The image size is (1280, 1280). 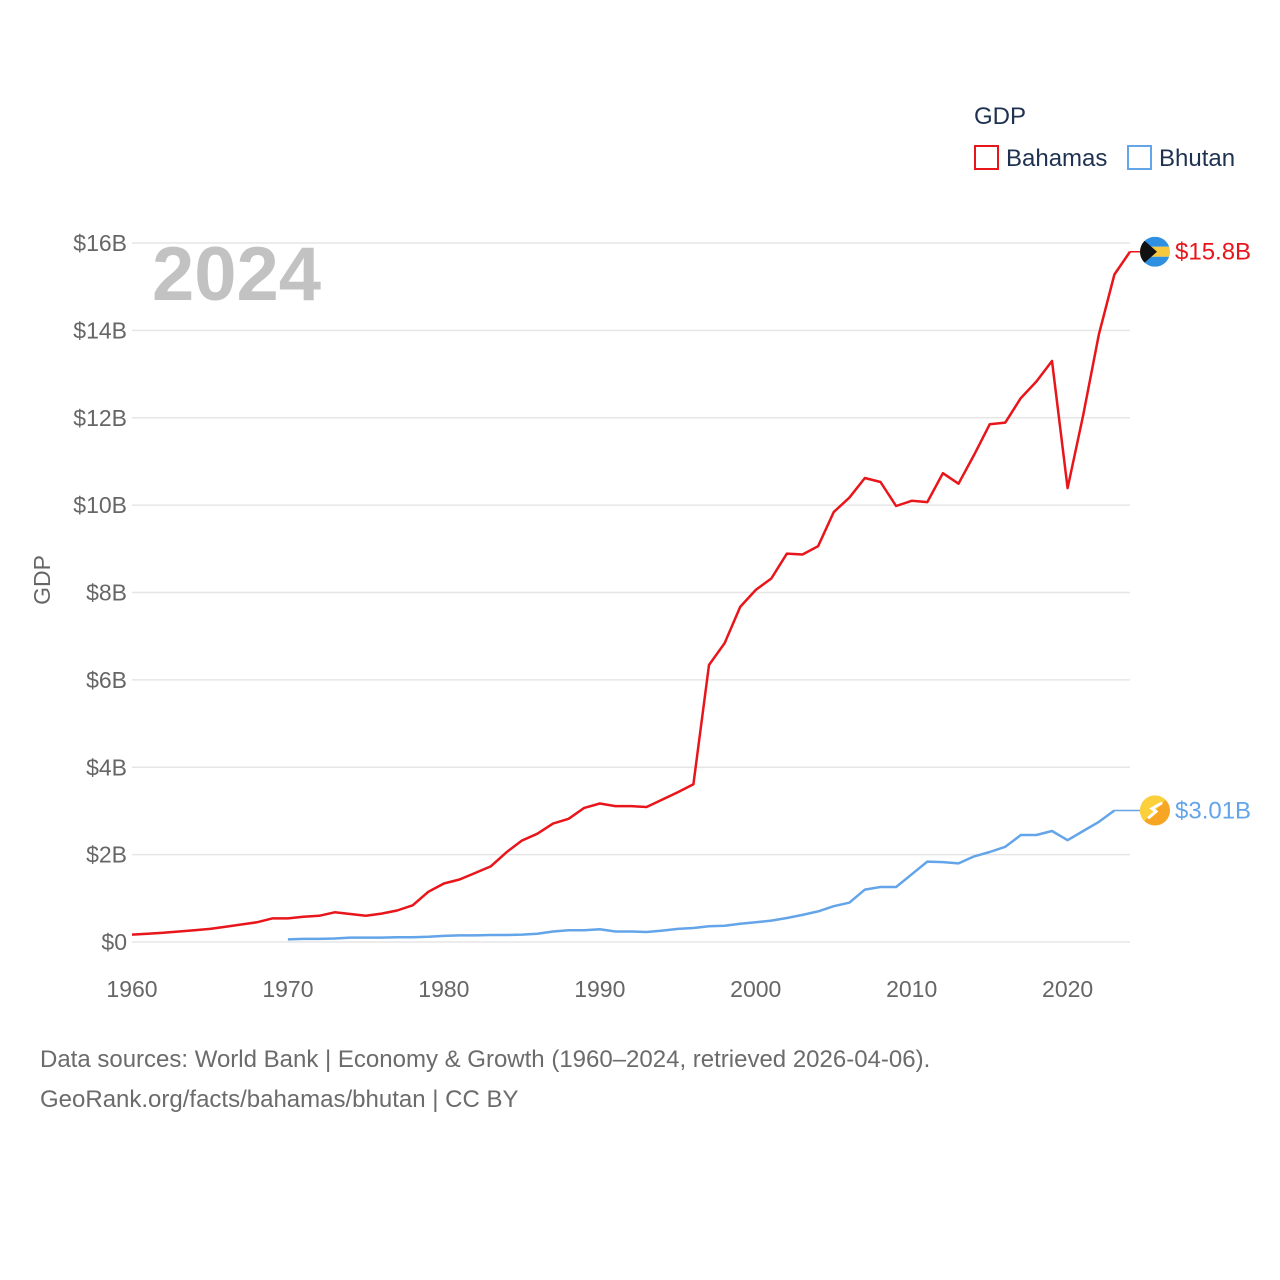 I want to click on y-tick-label: $2B, so click(x=106, y=855).